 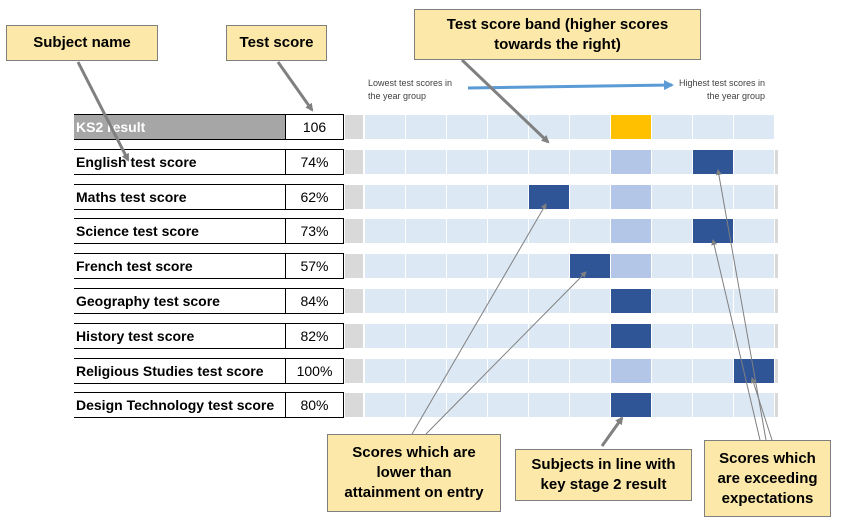 What do you see at coordinates (179, 162) in the screenshot?
I see `subject-label: English test score` at bounding box center [179, 162].